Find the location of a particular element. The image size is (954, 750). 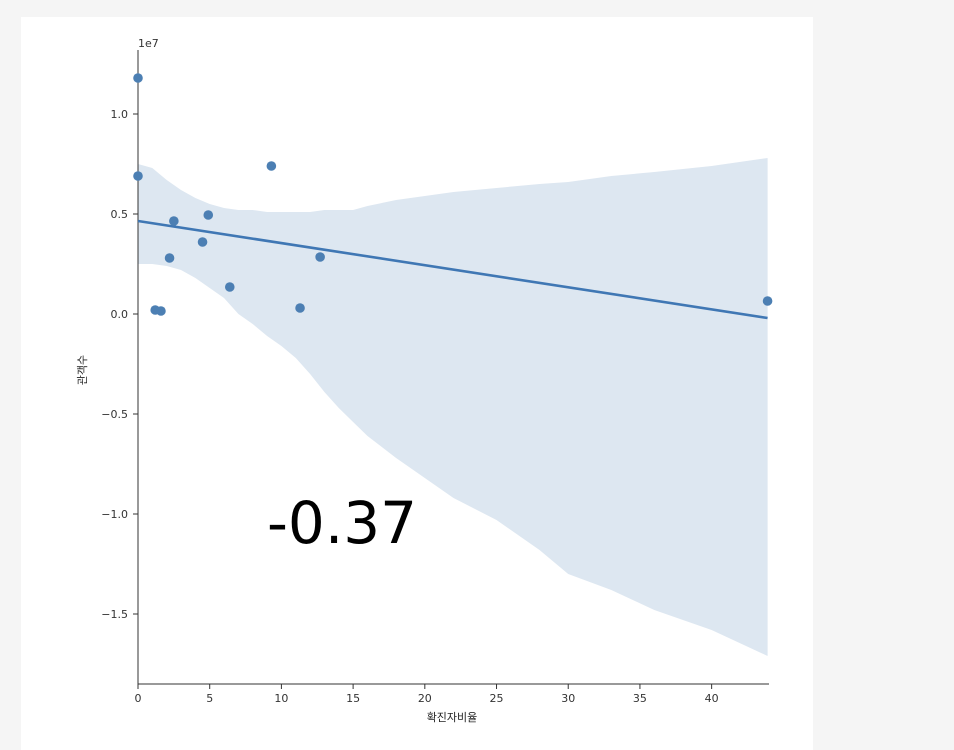

x-tick-label: 10 is located at coordinates (281, 698).